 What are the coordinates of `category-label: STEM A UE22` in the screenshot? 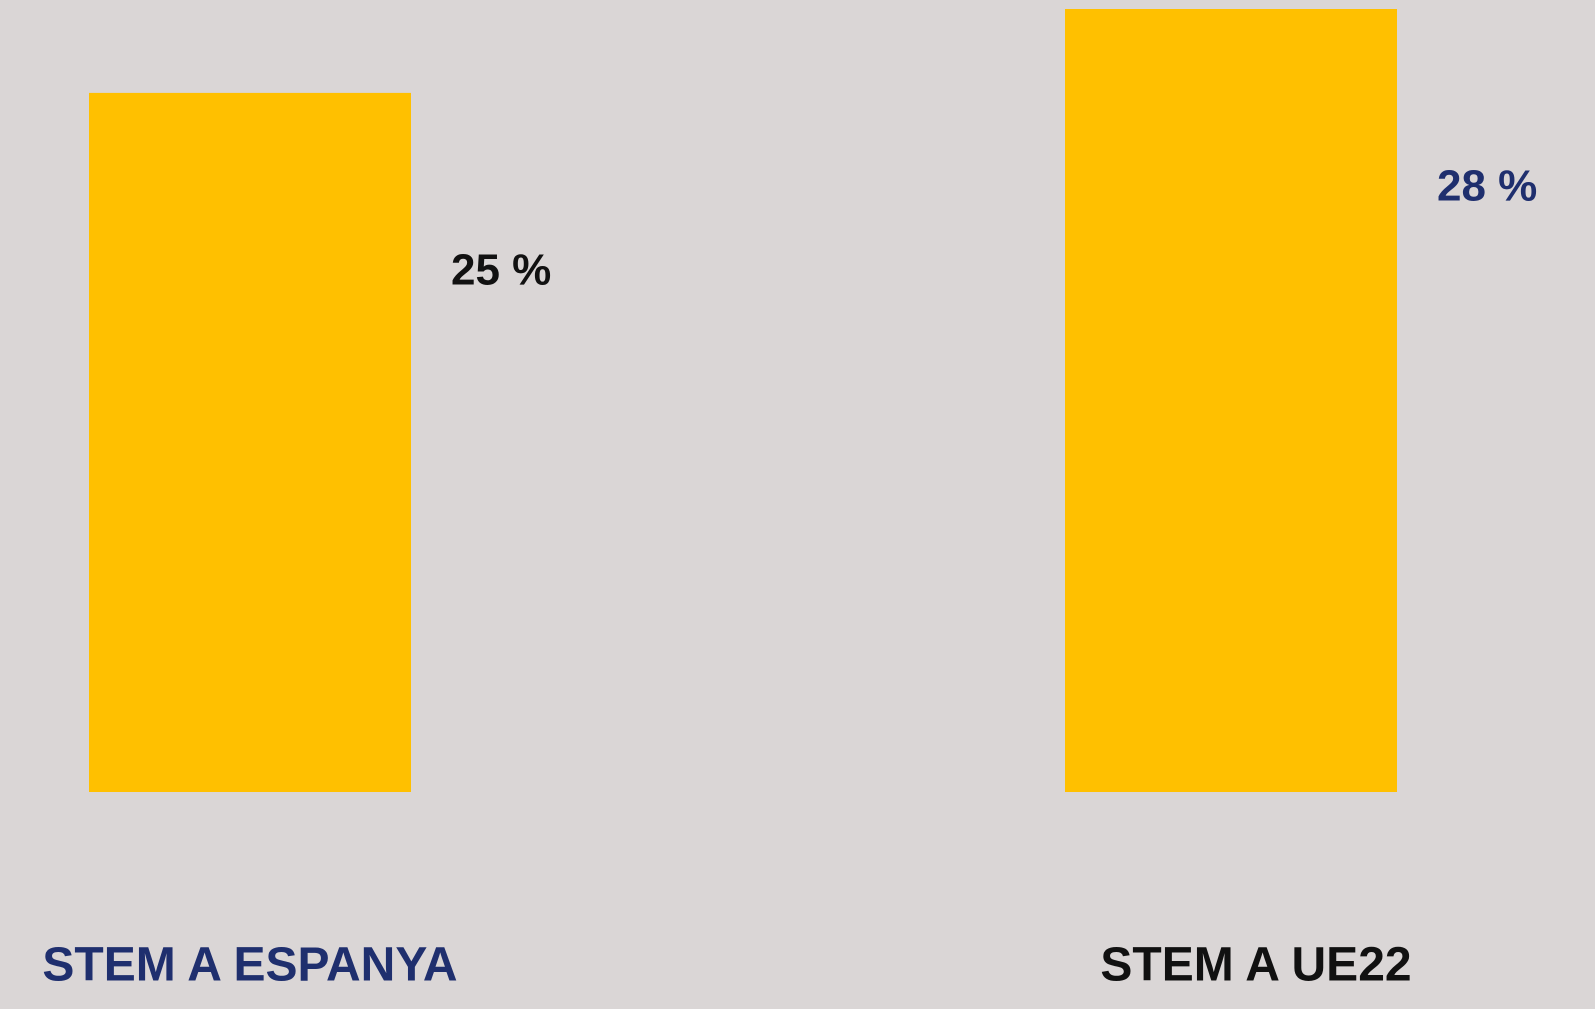 It's located at (1255, 965).